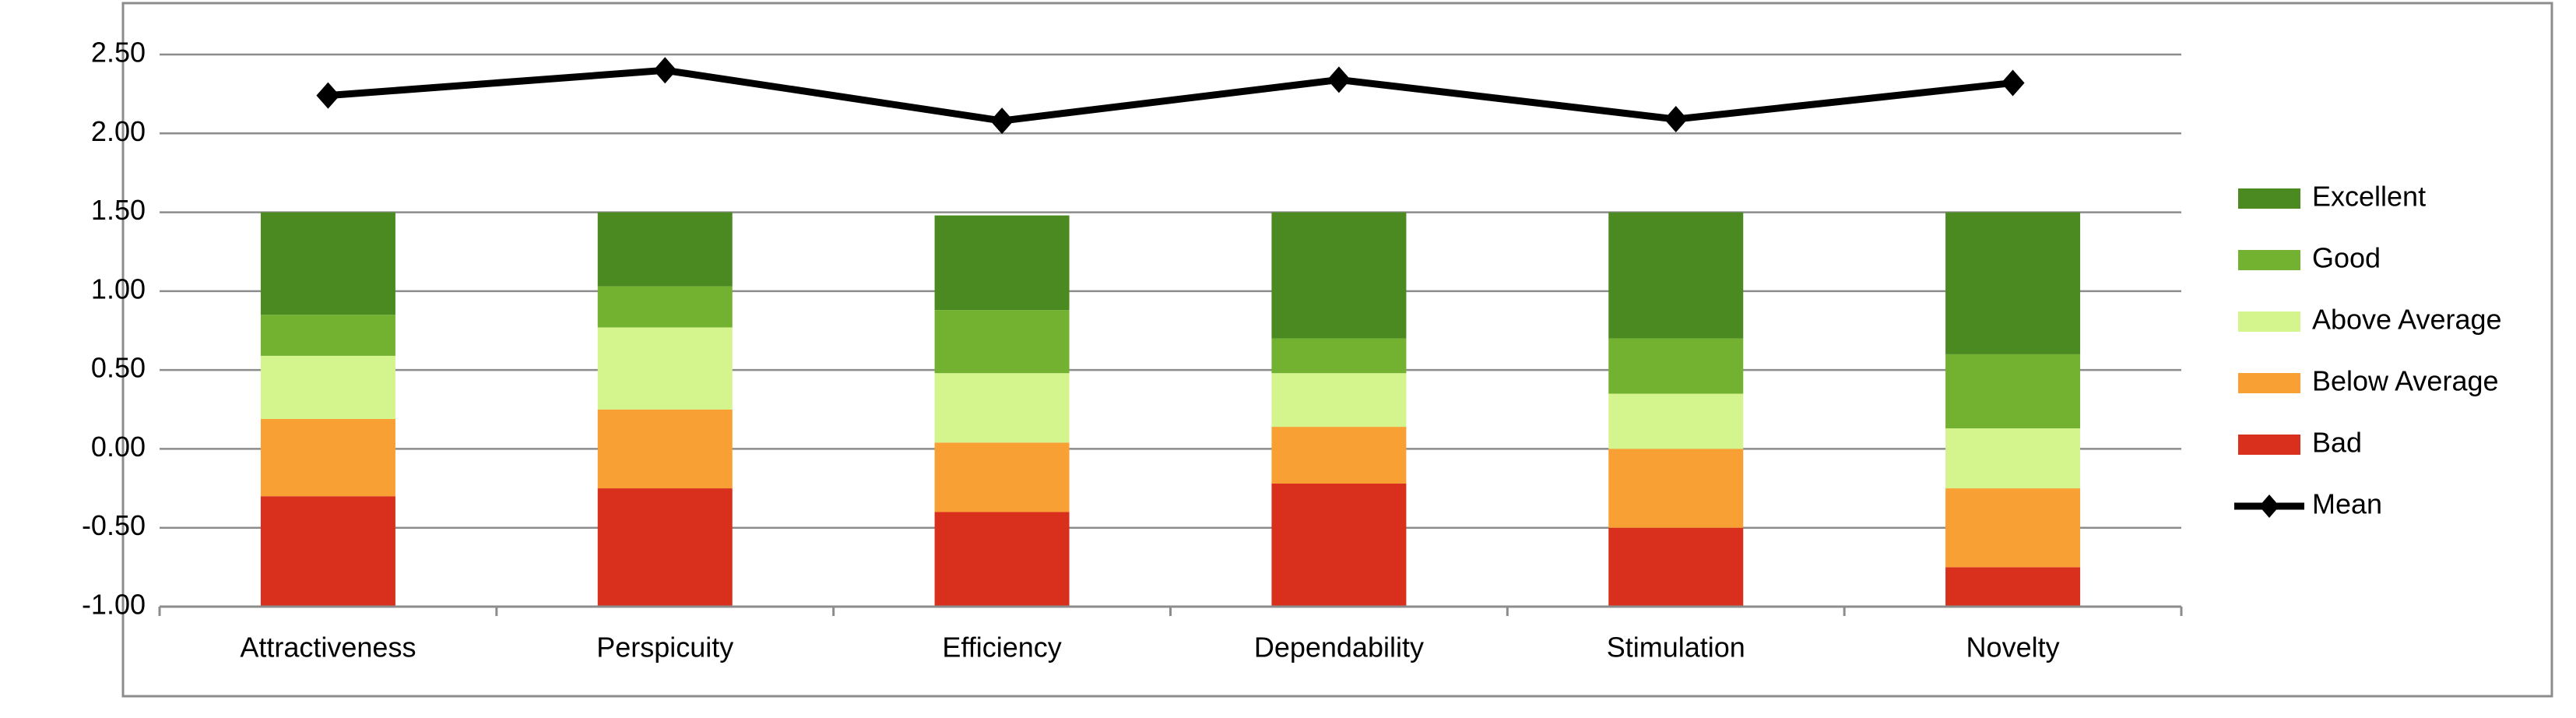  I want to click on y-tick-label: -0.50, so click(114, 525).